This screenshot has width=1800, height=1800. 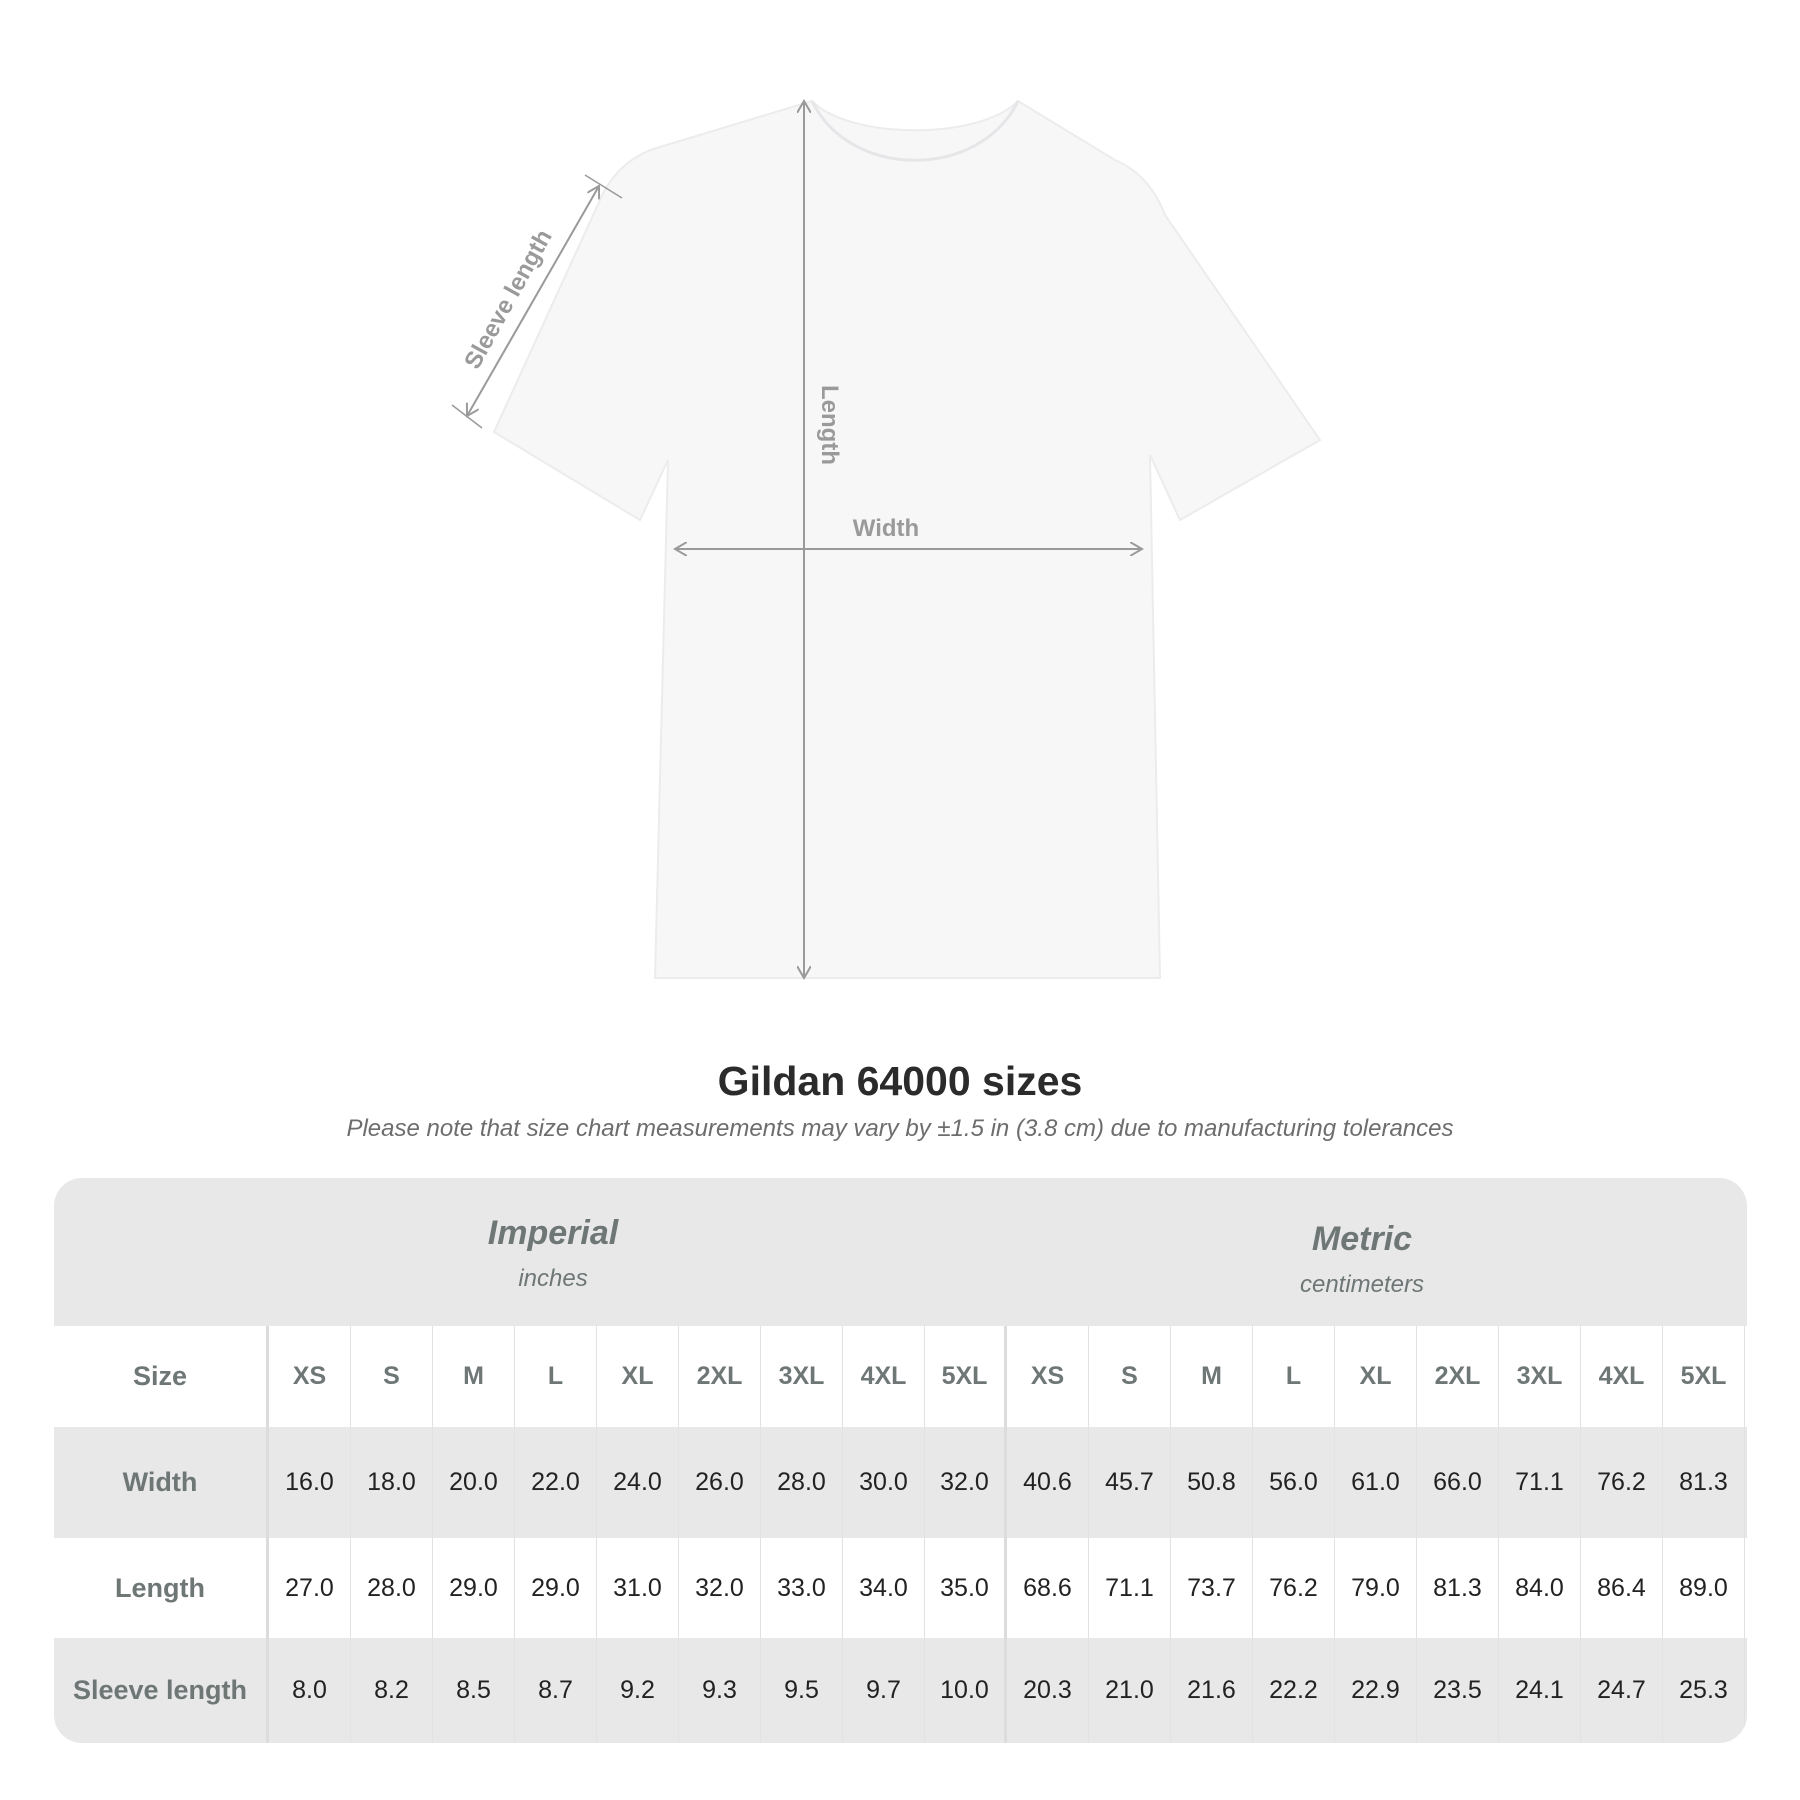 I want to click on table-cell: 20.0, so click(x=474, y=1482).